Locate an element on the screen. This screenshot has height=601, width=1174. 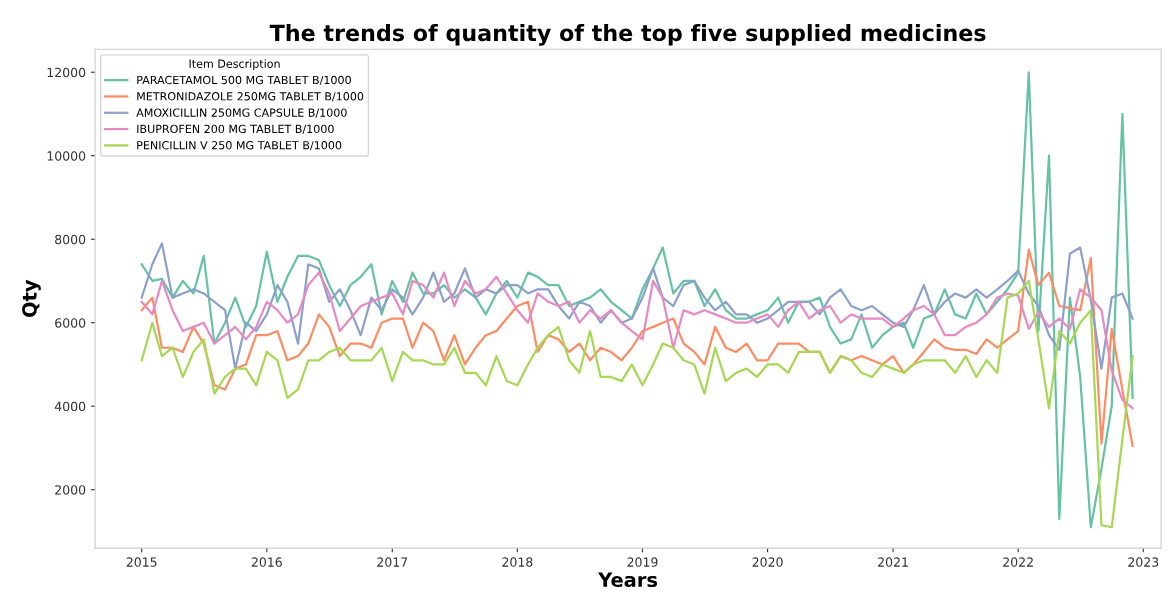
x-axis-title: Years is located at coordinates (628, 580).